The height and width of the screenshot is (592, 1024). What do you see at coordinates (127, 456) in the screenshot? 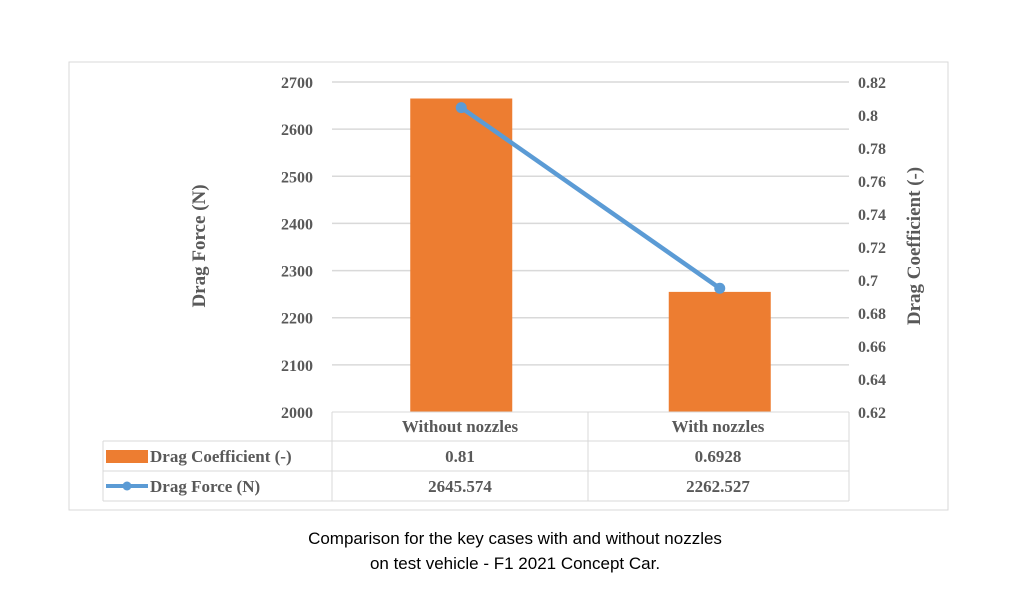
I see `legend-bar-swatch` at bounding box center [127, 456].